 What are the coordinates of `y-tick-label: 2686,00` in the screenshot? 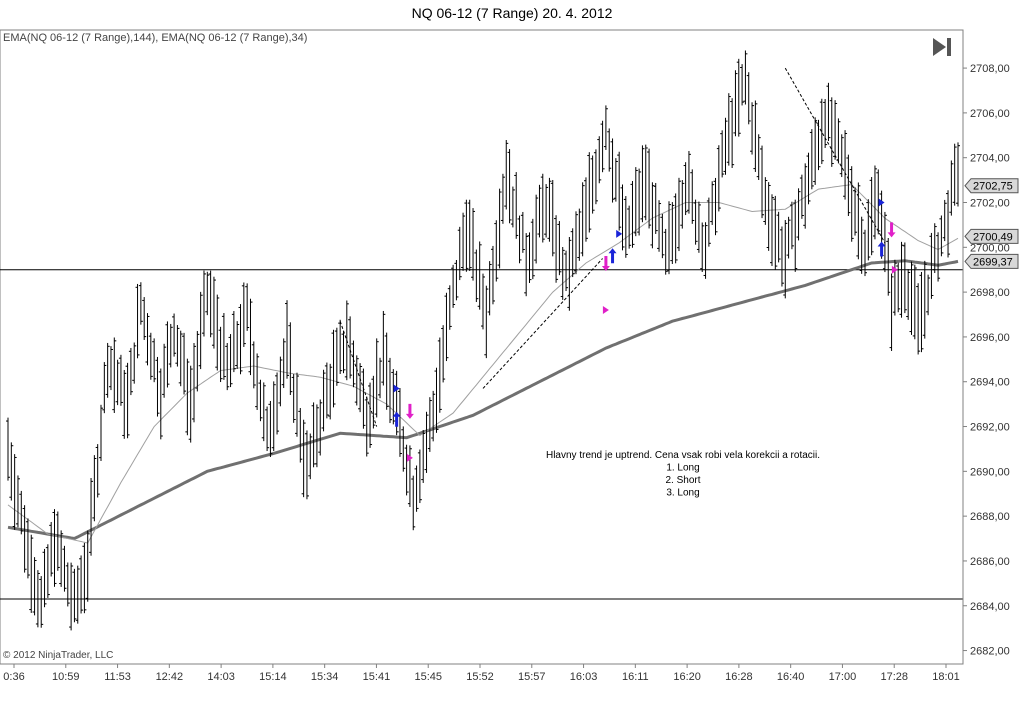 It's located at (990, 562).